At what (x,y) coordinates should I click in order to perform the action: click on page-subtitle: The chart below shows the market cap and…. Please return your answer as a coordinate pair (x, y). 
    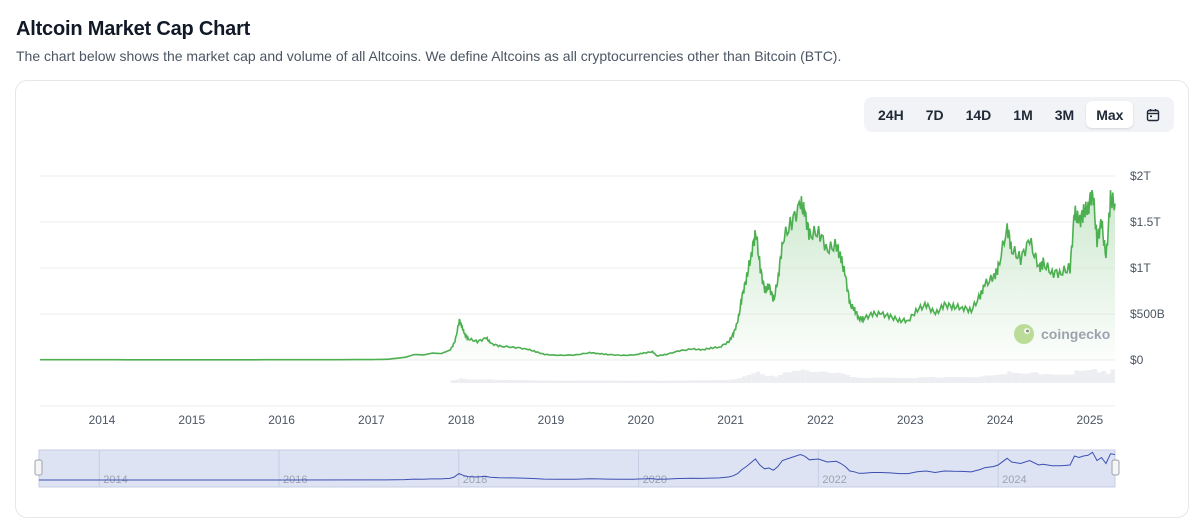
    Looking at the image, I should click on (429, 56).